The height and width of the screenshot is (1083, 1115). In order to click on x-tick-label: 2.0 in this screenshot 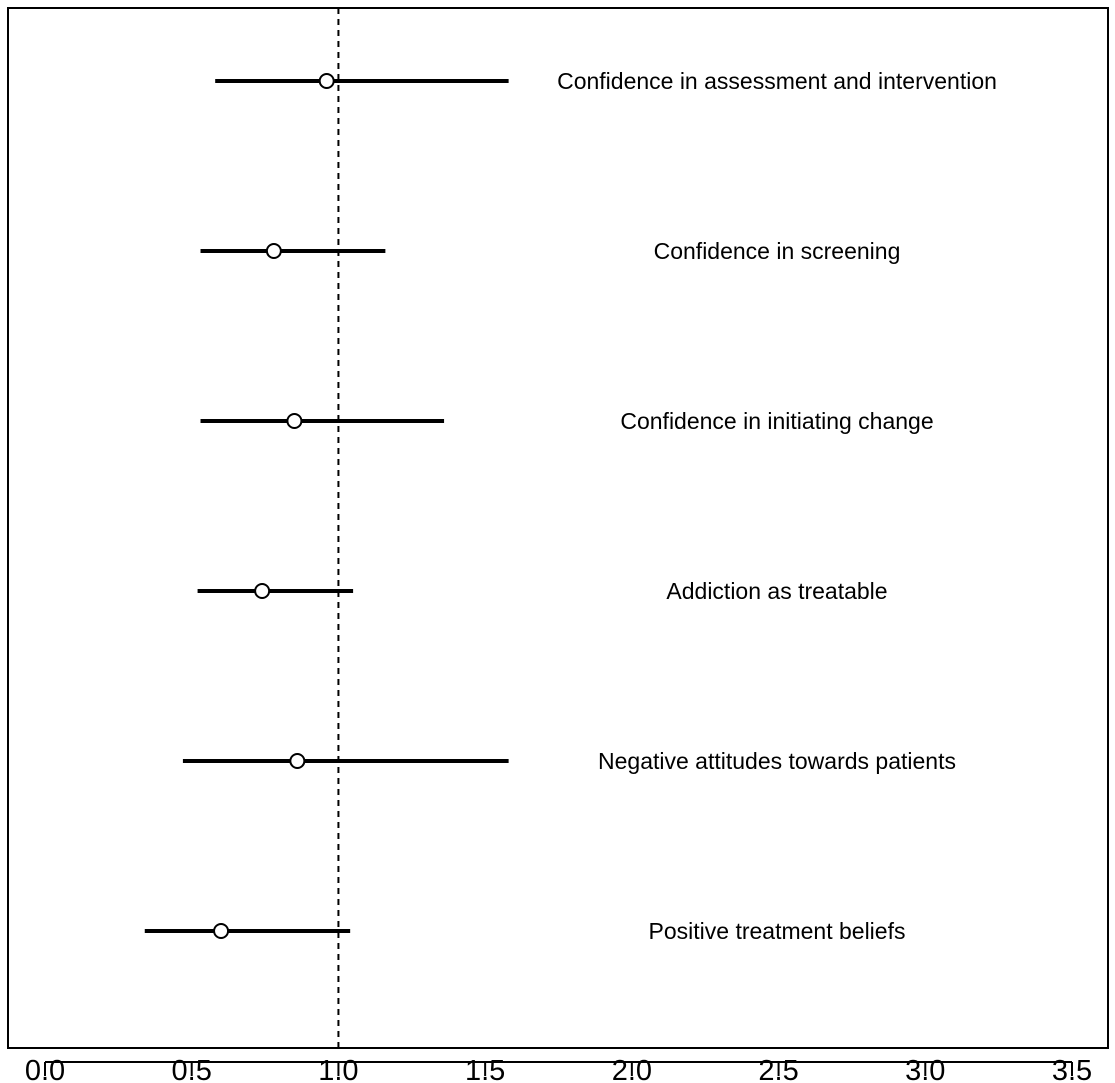, I will do `click(632, 1069)`.